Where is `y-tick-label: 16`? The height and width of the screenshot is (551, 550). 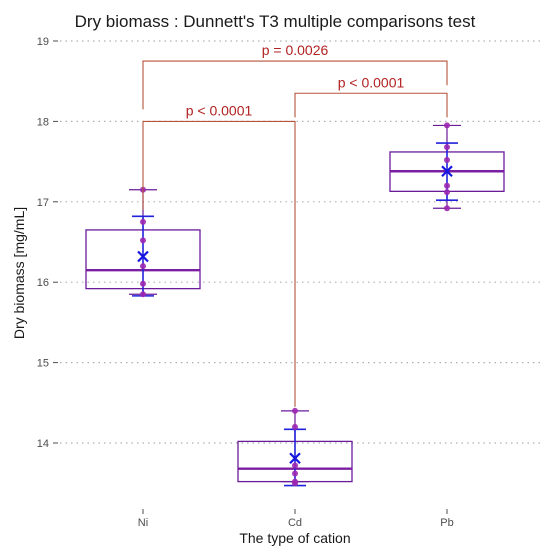
y-tick-label: 16 is located at coordinates (43, 283).